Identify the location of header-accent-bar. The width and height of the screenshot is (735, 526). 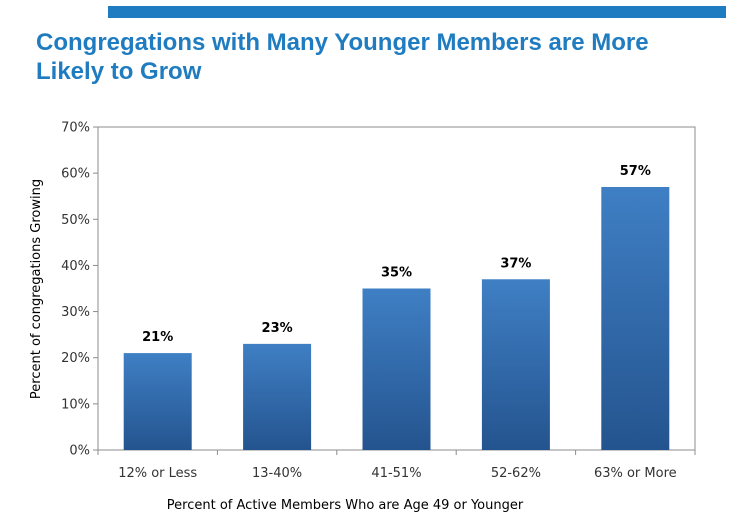
(417, 12).